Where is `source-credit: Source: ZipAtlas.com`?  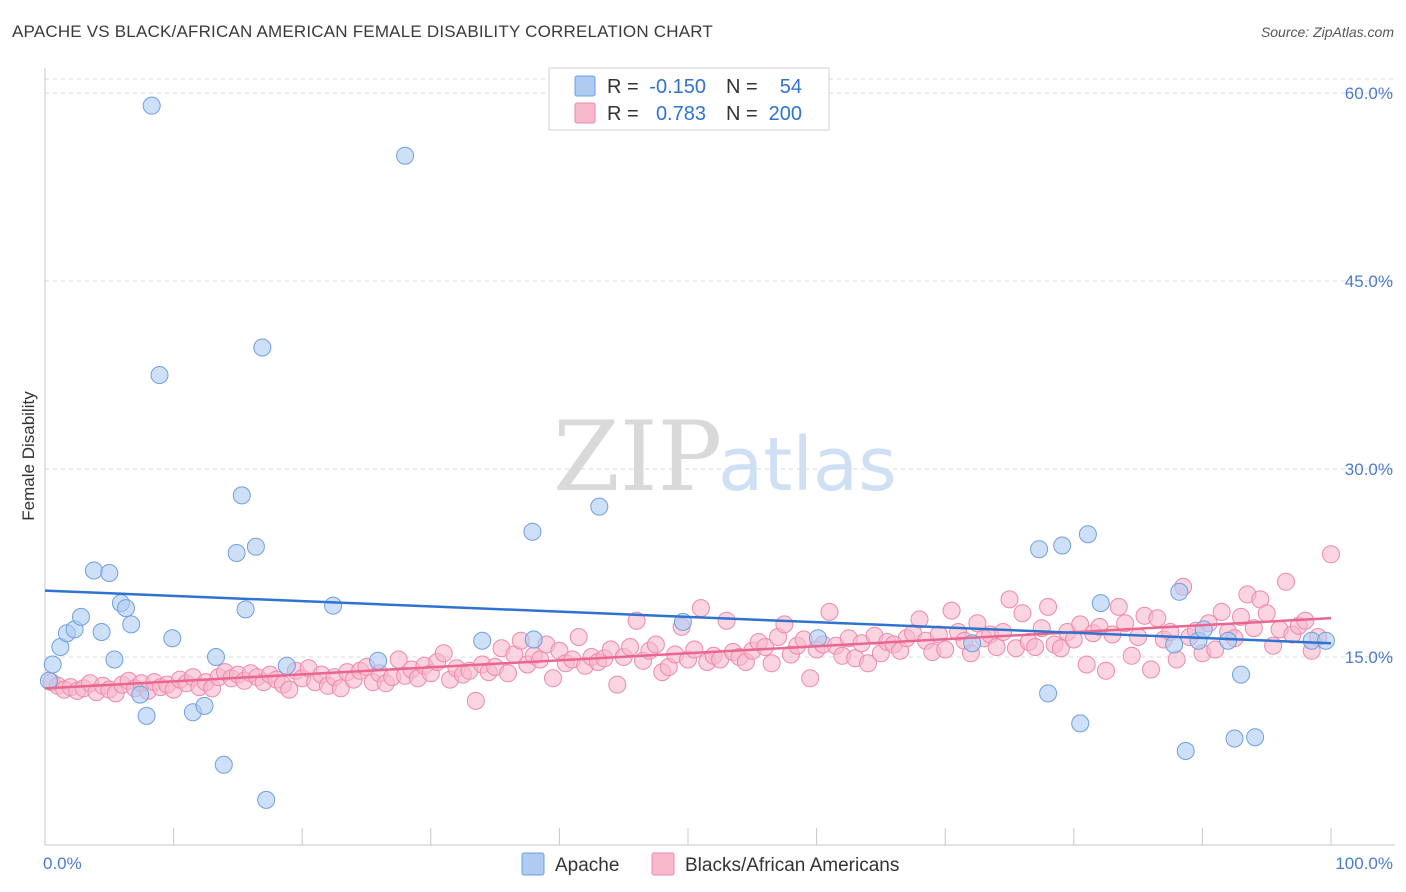
source-credit: Source: ZipAtlas.com is located at coordinates (1327, 32).